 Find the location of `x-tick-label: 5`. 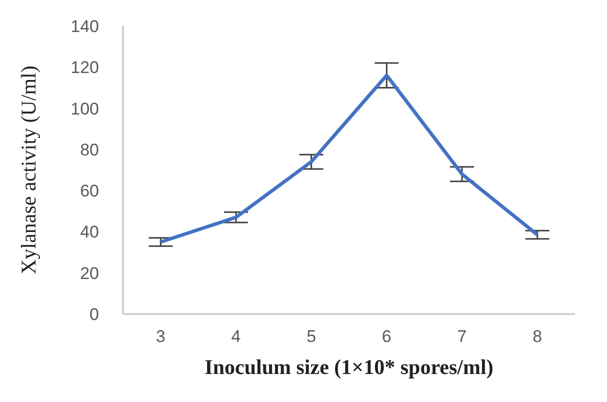

x-tick-label: 5 is located at coordinates (311, 336).